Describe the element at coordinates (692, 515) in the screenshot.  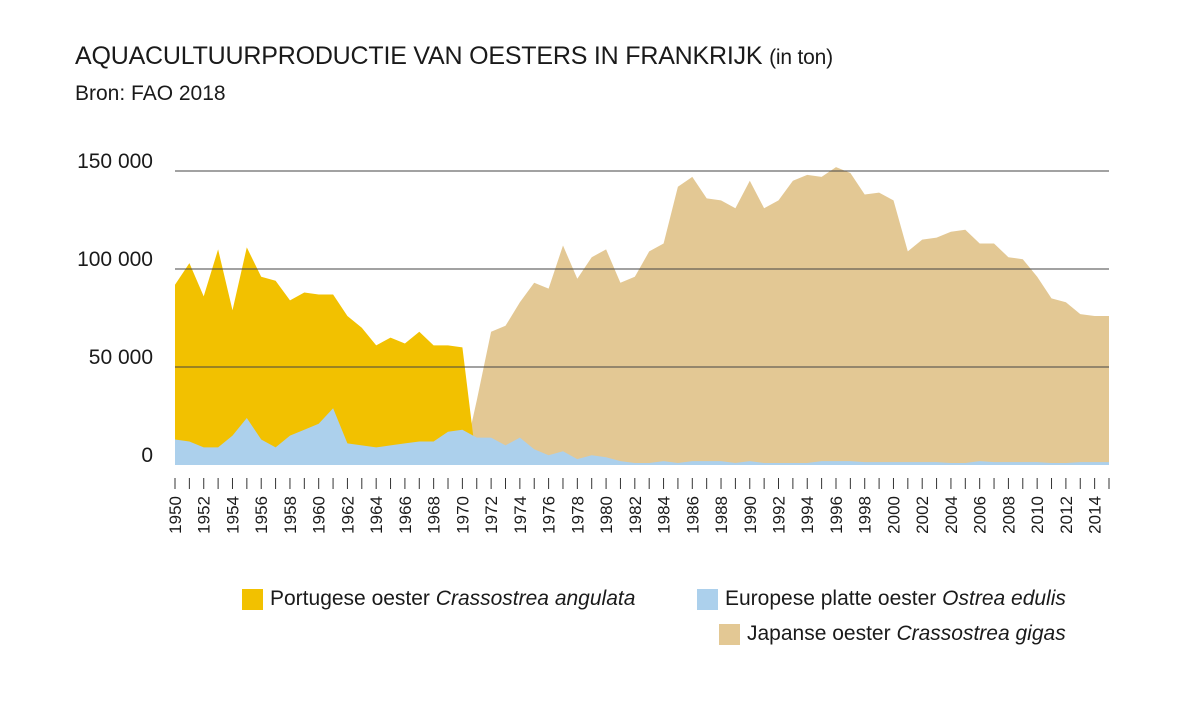
I see `x-tick-label: 1986` at that location.